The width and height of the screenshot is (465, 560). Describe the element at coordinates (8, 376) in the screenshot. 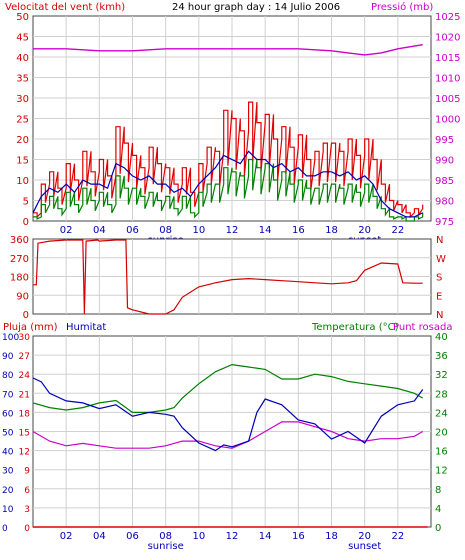

I see `humidity-tick-label: 80` at that location.